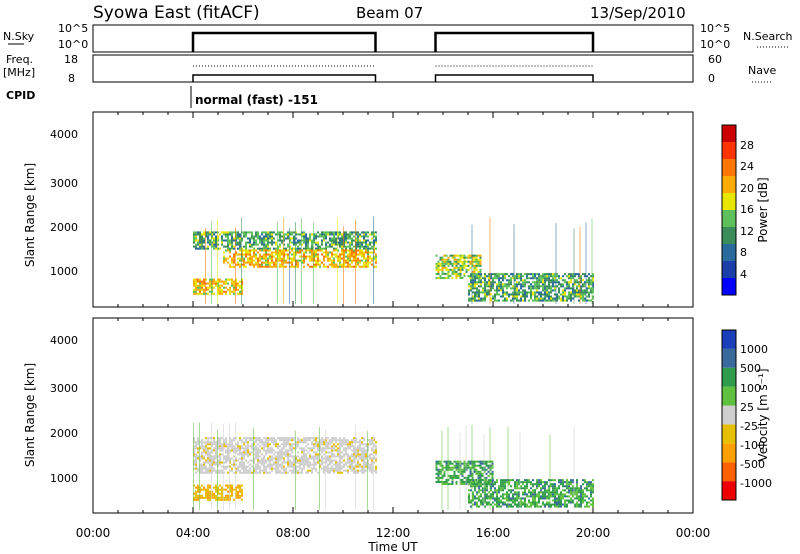  What do you see at coordinates (693, 533) in the screenshot?
I see `xtick-0000-end: 00:00` at bounding box center [693, 533].